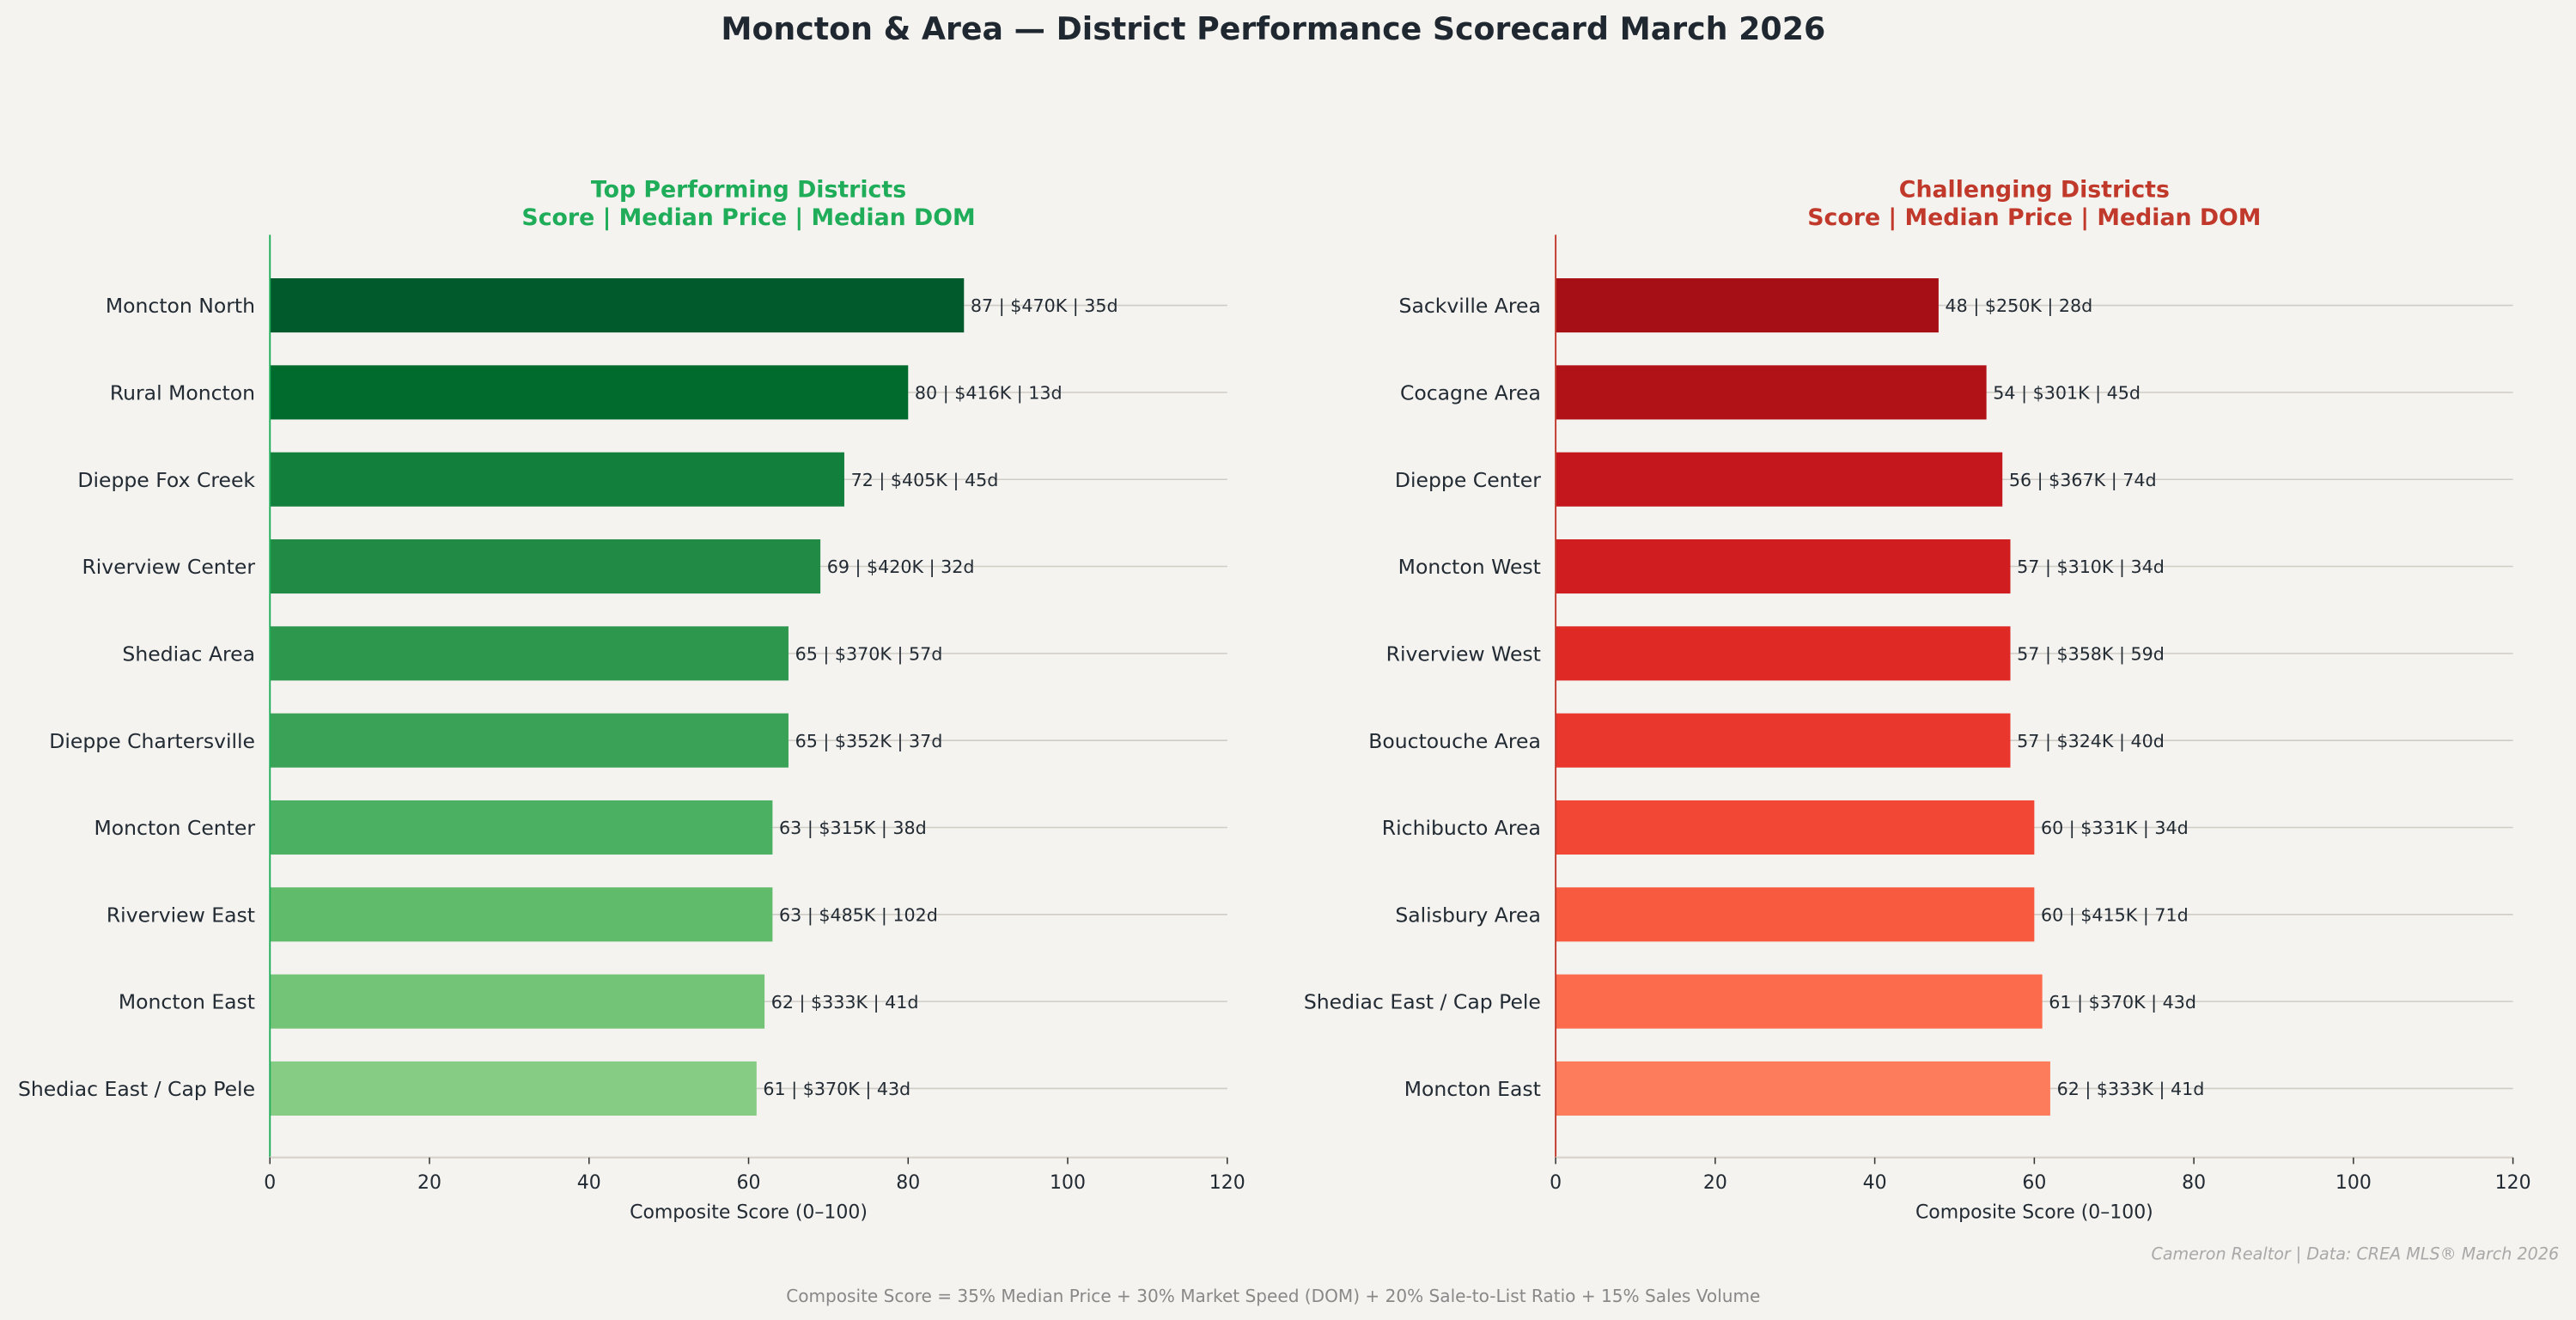  What do you see at coordinates (188, 654) in the screenshot?
I see `category-label: Shediac Area` at bounding box center [188, 654].